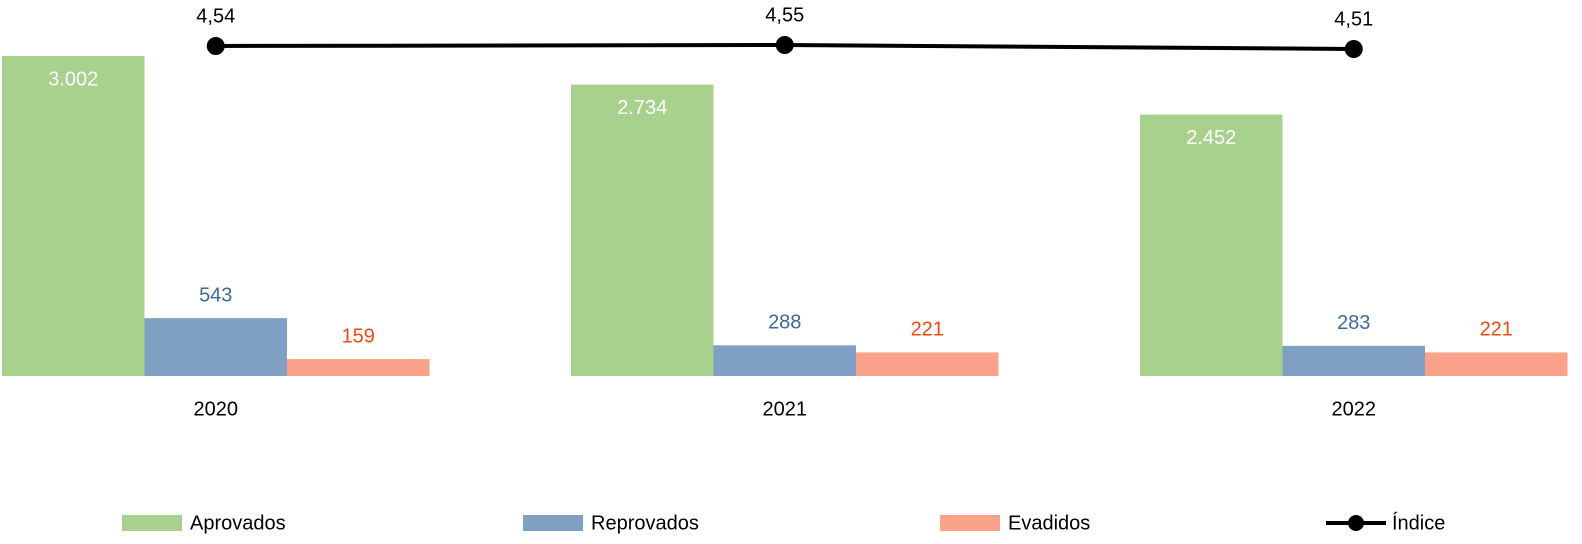 Image resolution: width=1582 pixels, height=544 pixels. Describe the element at coordinates (215, 16) in the screenshot. I see `data-label: 4,54` at that location.